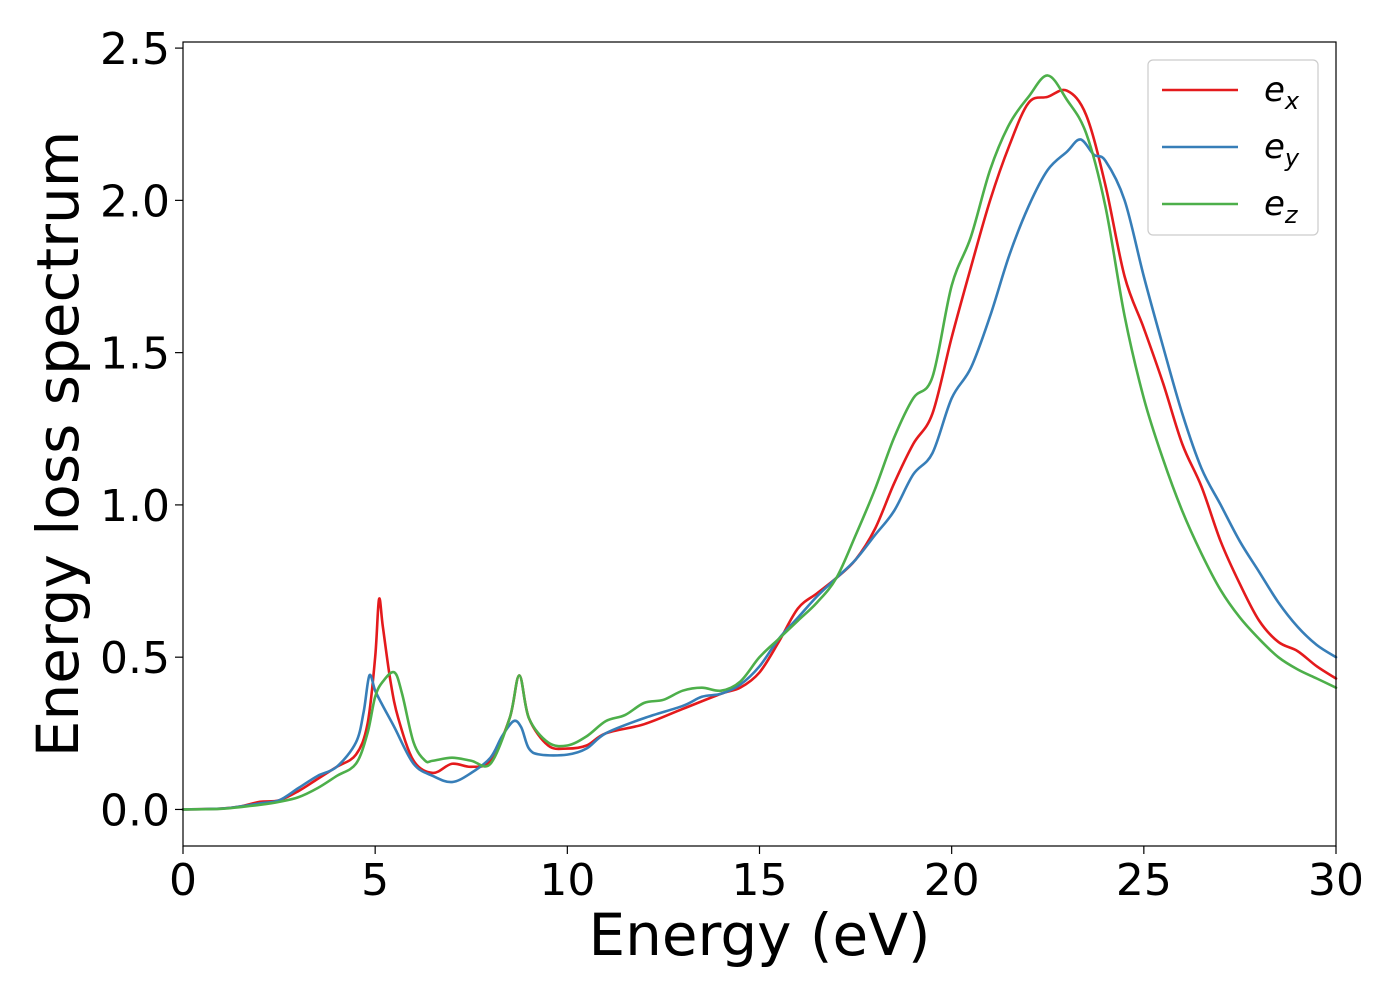 This screenshot has width=1400, height=1000. Describe the element at coordinates (375, 880) in the screenshot. I see `x-tick-label: 5` at that location.